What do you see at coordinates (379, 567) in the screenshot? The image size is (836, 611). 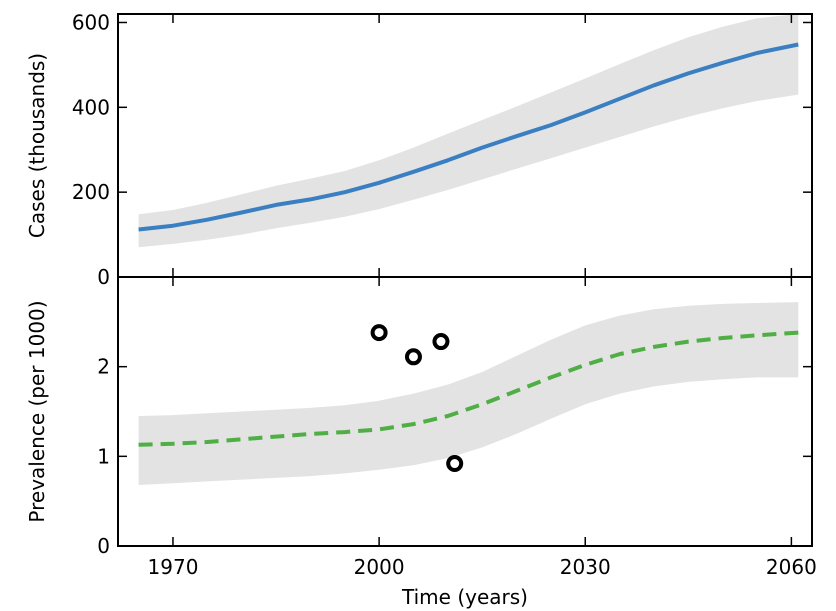 I see `x-tick-label: 2000` at bounding box center [379, 567].